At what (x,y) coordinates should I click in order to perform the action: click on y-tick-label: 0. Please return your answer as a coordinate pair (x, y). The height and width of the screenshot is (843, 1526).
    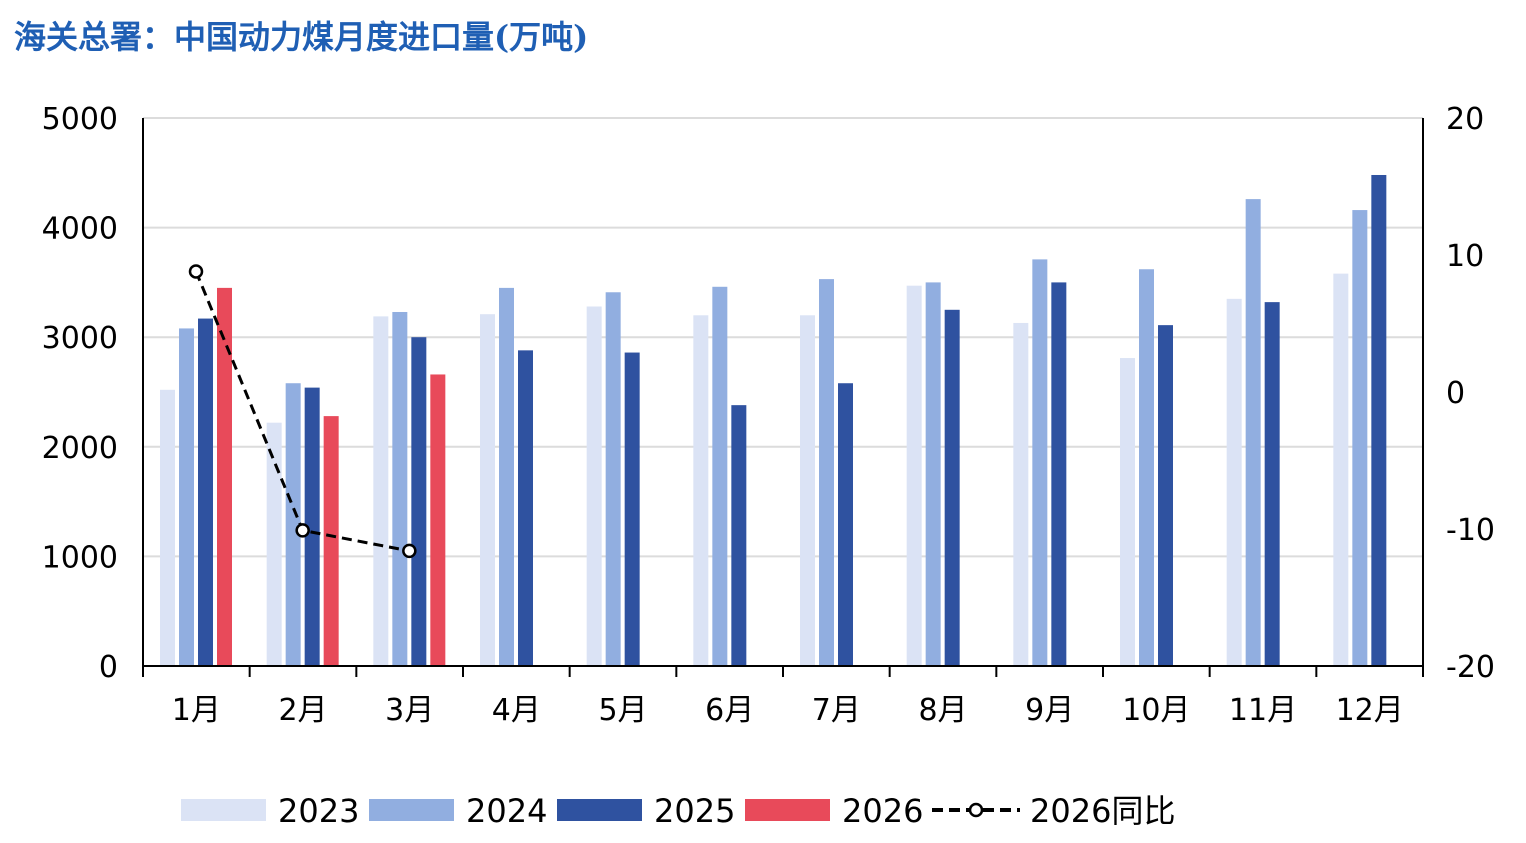
    Looking at the image, I should click on (108, 667).